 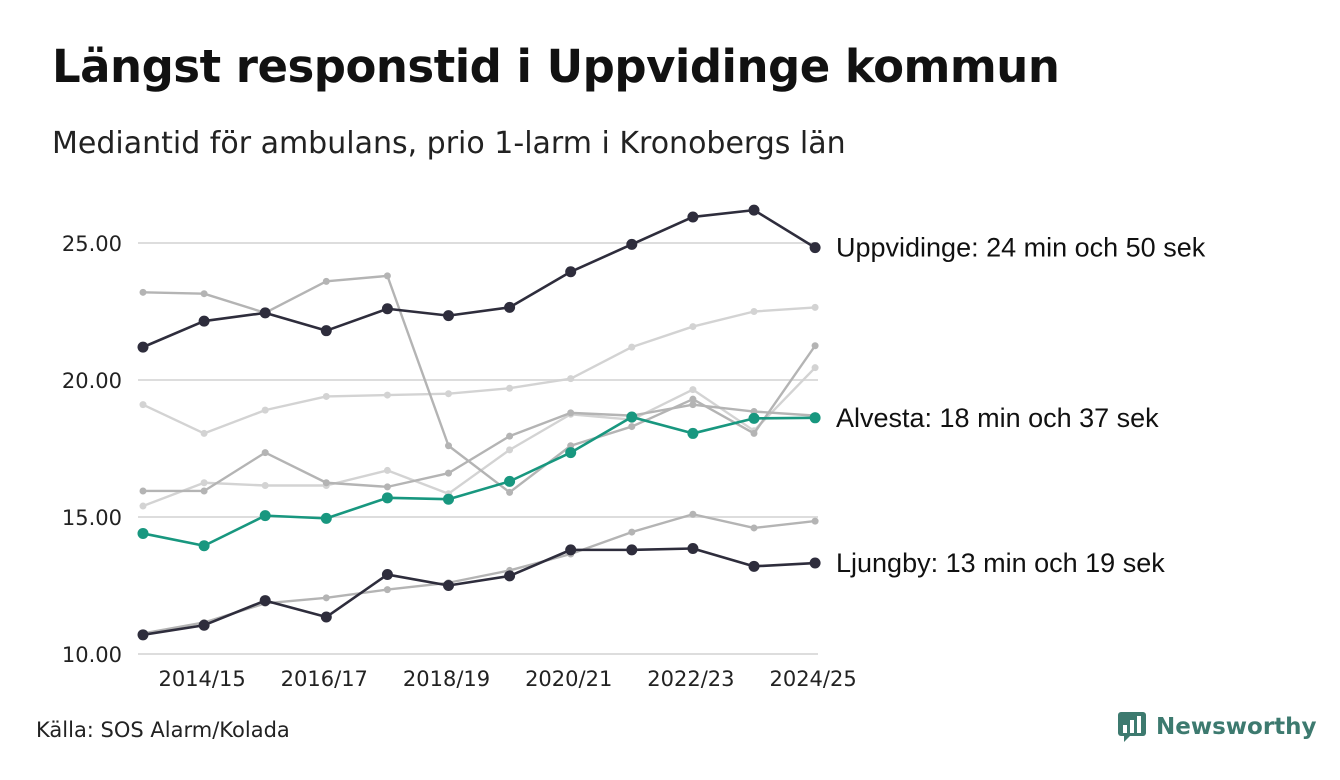 What do you see at coordinates (1236, 727) in the screenshot?
I see `brand-name: Newsworthy` at bounding box center [1236, 727].